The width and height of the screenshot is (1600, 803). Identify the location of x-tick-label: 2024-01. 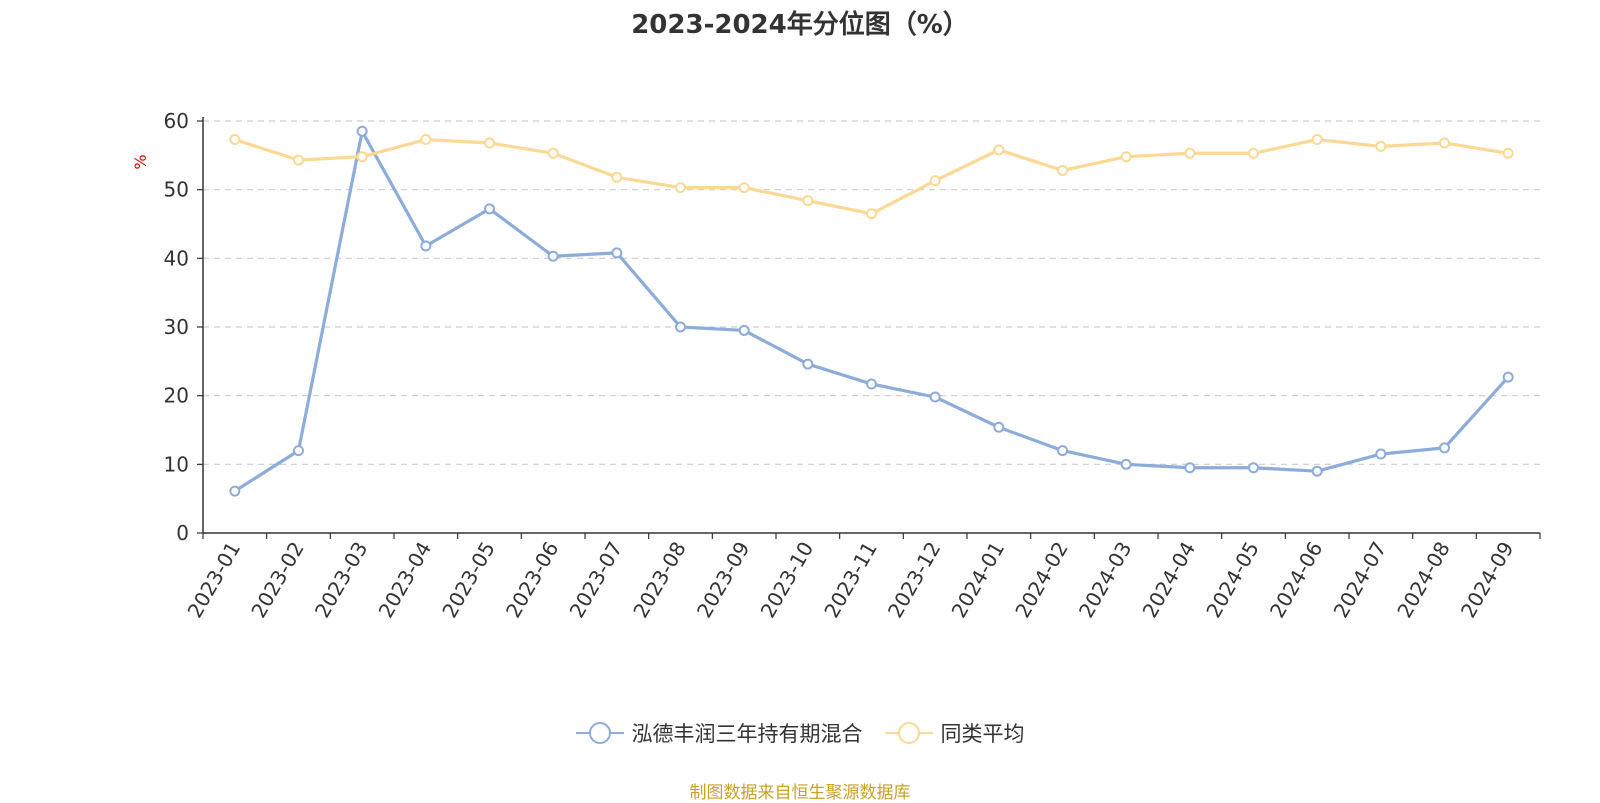
(978, 580).